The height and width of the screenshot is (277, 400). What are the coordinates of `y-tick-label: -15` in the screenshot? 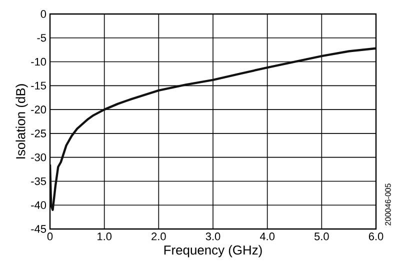 It's located at (38, 86).